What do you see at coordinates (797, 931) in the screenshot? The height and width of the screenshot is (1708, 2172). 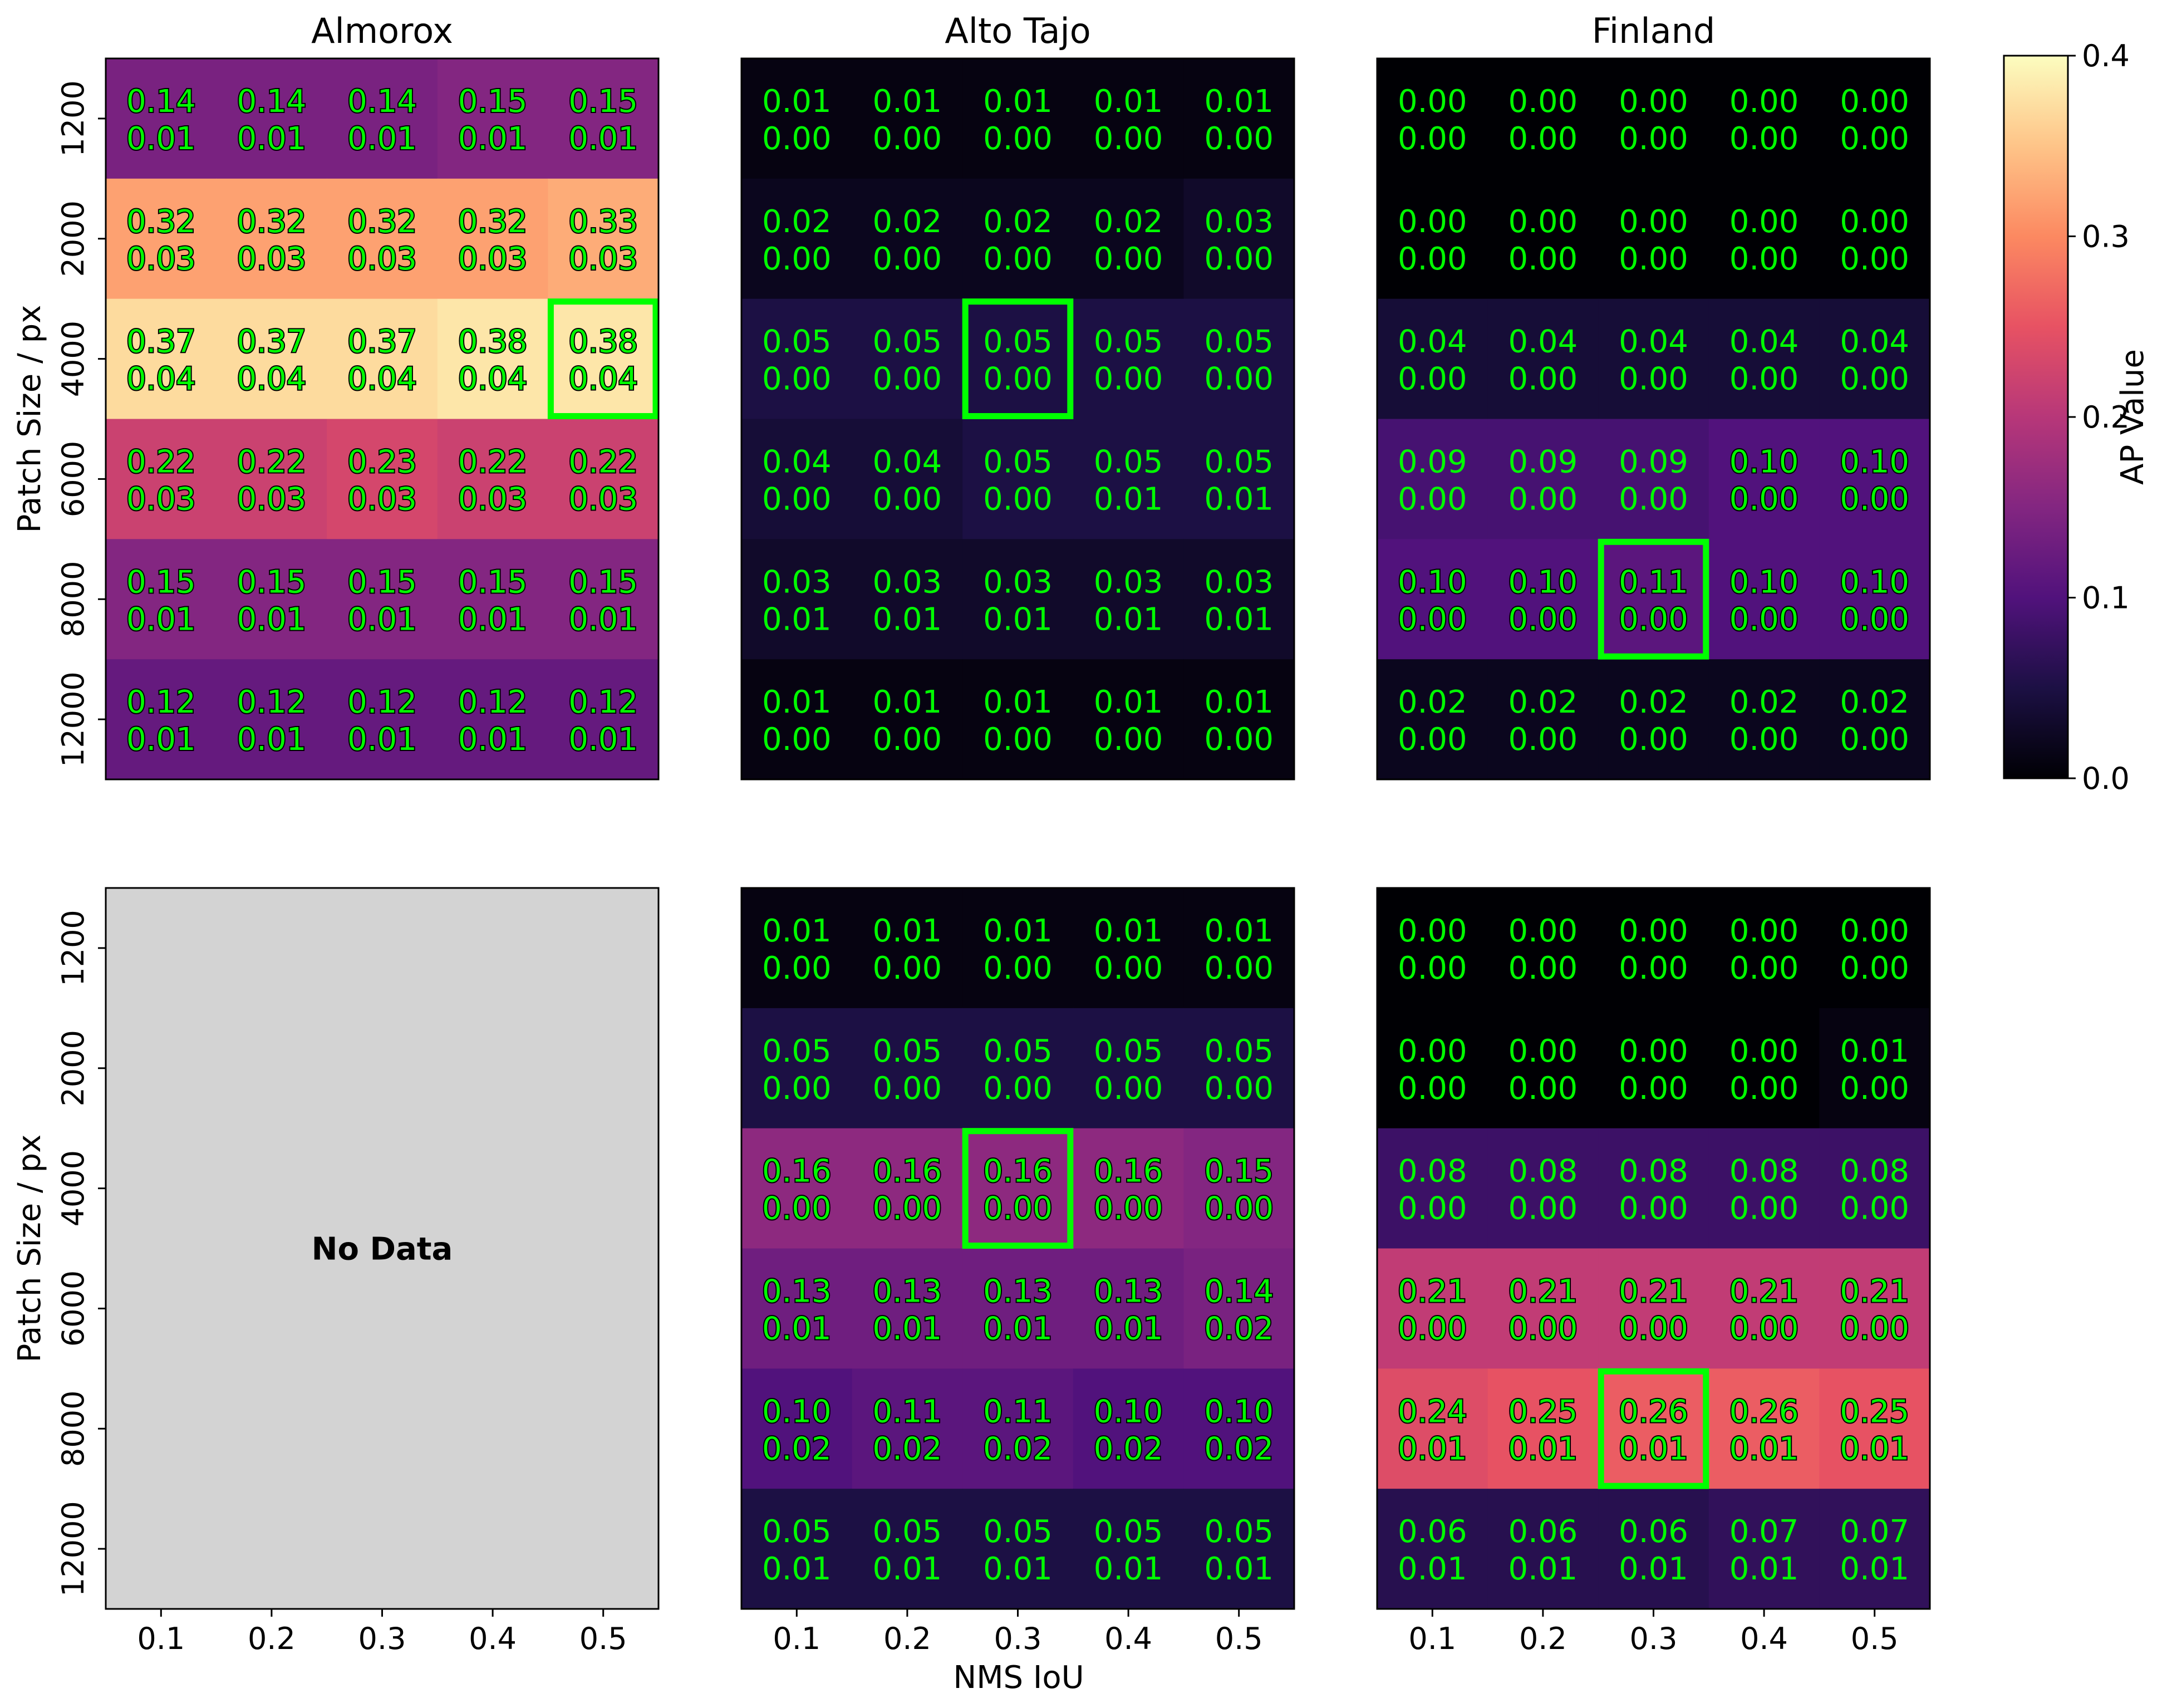 I see `cell-mean-label: 0.01` at bounding box center [797, 931].